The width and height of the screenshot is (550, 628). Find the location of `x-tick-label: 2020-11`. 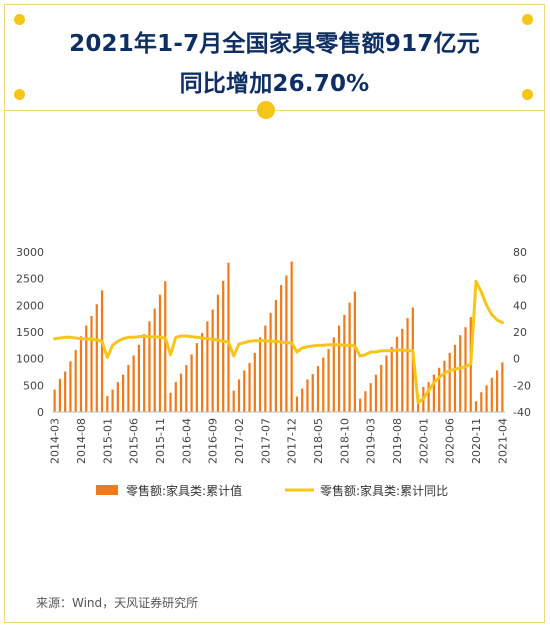

x-tick-label: 2020-11 is located at coordinates (476, 441).